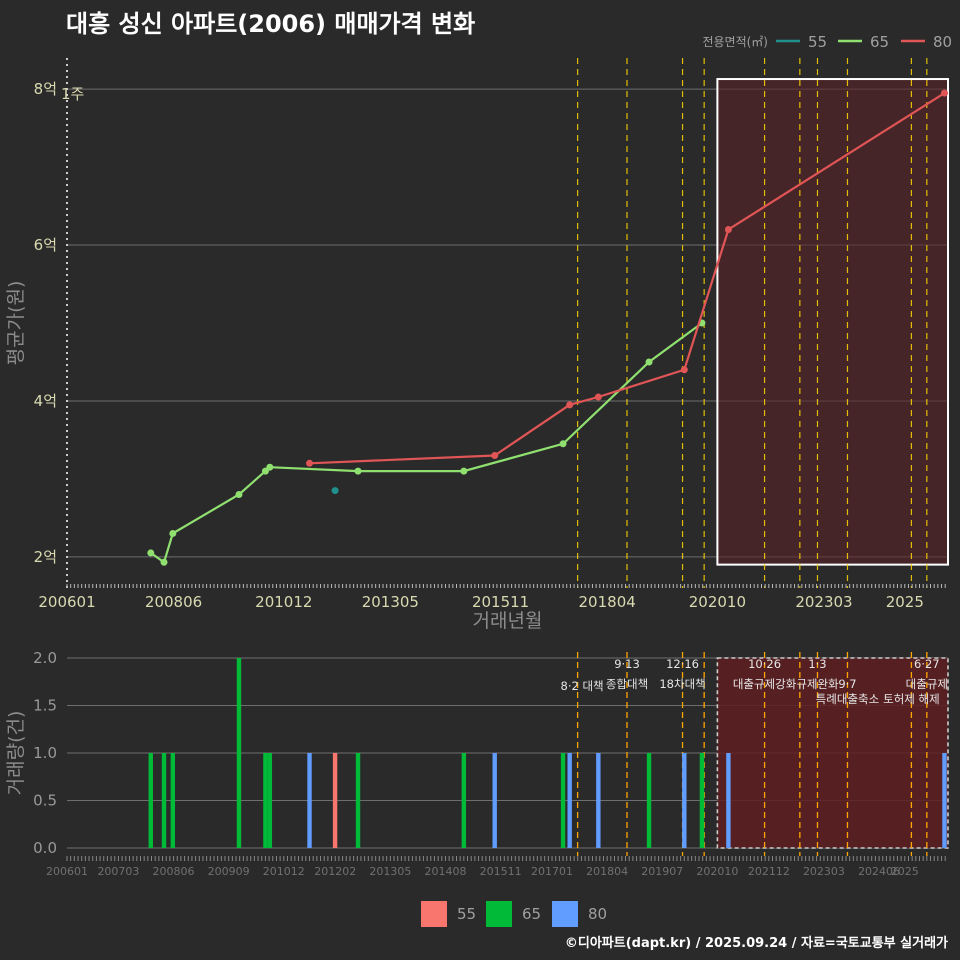  I want to click on volume-y-tick-label: 1.5, so click(45, 706).